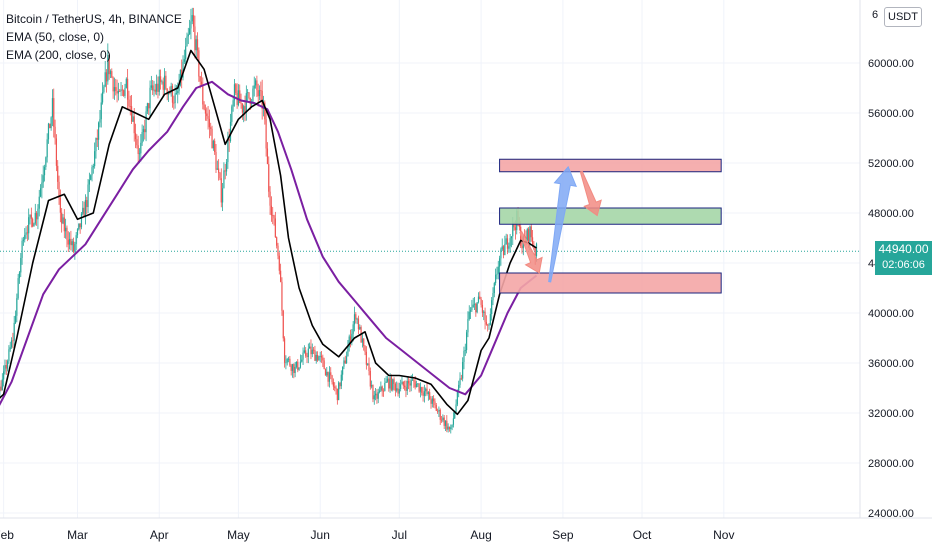 The image size is (932, 550). What do you see at coordinates (891, 214) in the screenshot?
I see `y-tick-label: 48000.00` at bounding box center [891, 214].